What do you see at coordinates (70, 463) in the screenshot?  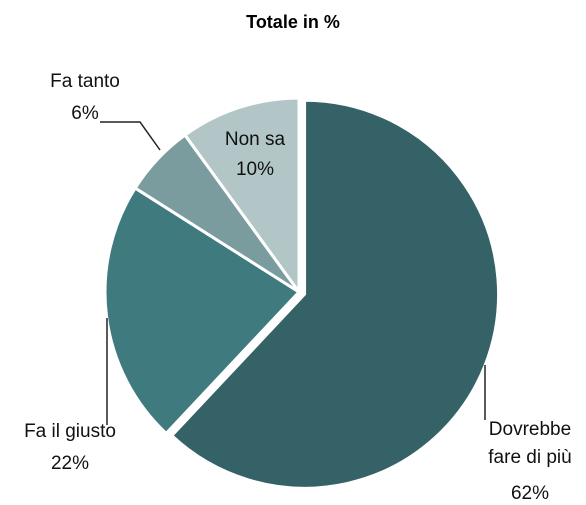 I see `slice-value-label: 22%` at bounding box center [70, 463].